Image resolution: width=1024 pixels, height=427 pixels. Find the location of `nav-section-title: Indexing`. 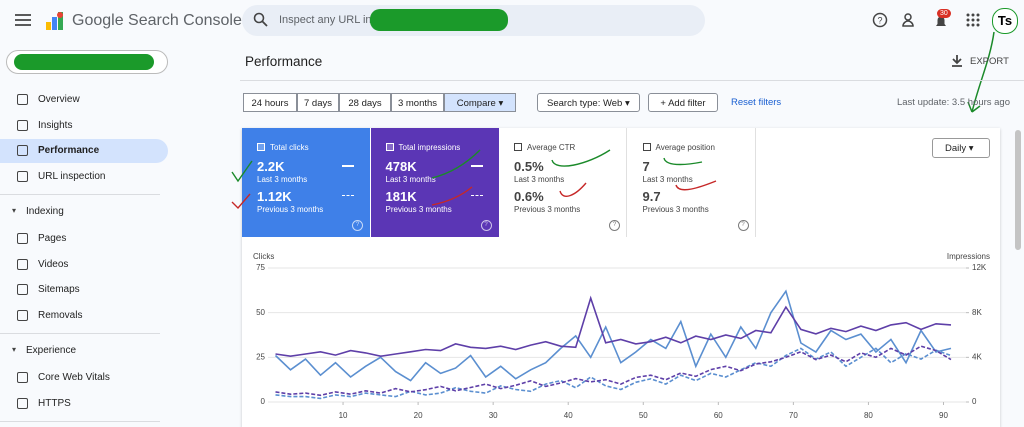

nav-section-title: Indexing is located at coordinates (45, 211).